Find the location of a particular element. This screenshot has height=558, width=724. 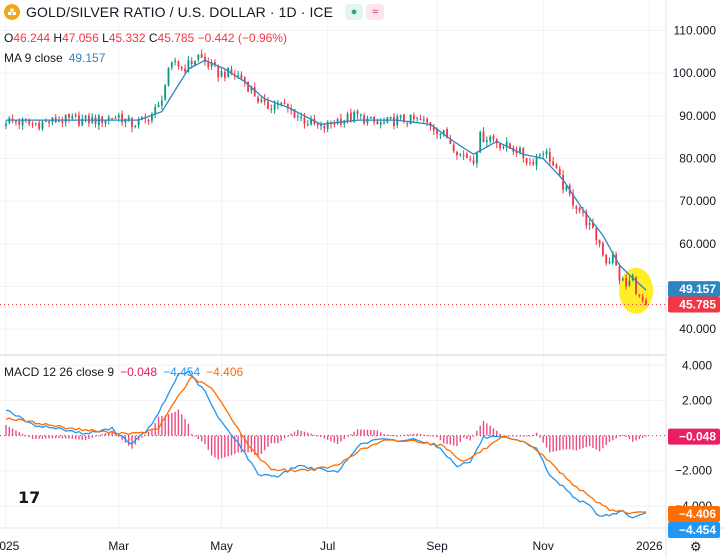

price-tick-label: 90.000 is located at coordinates (697, 116).